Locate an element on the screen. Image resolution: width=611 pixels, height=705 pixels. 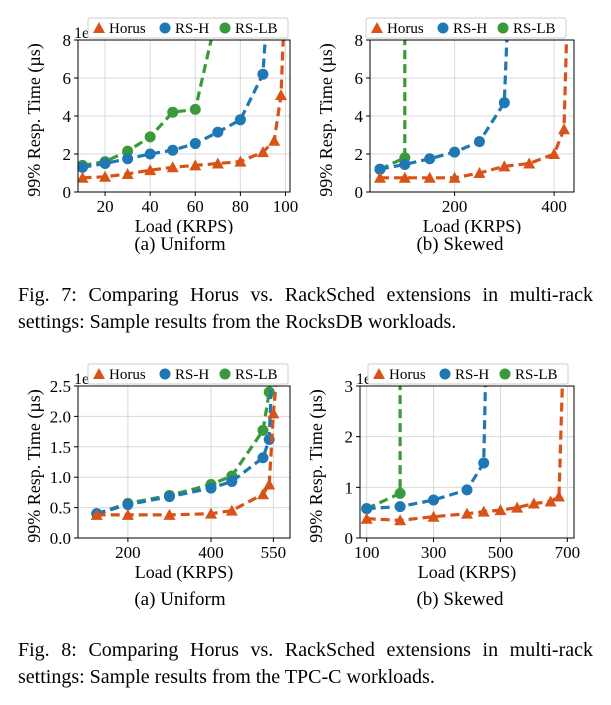
fig7-subcaption-b: (b) Skewed is located at coordinates (460, 244).